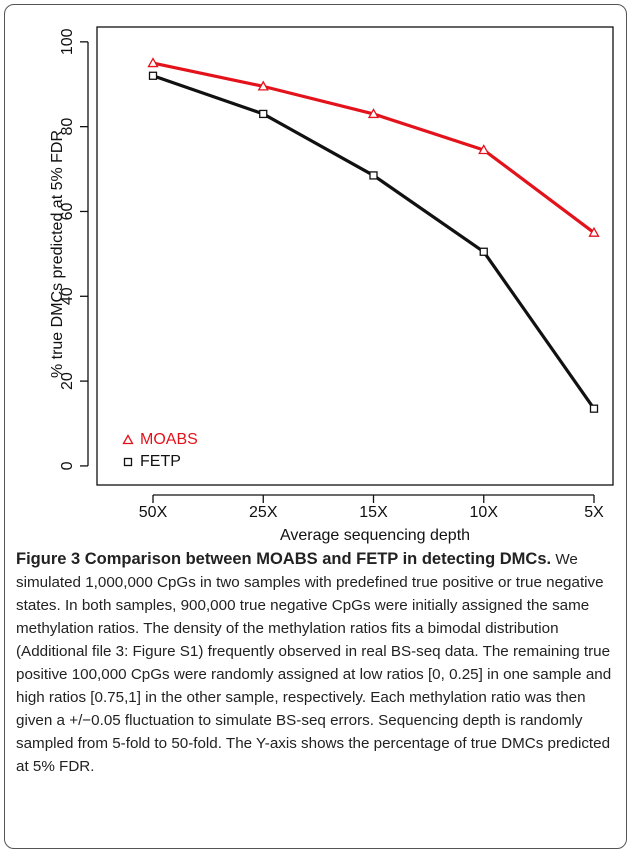 This screenshot has width=633, height=855. What do you see at coordinates (153, 512) in the screenshot?
I see `x-tick-label: 50X` at bounding box center [153, 512].